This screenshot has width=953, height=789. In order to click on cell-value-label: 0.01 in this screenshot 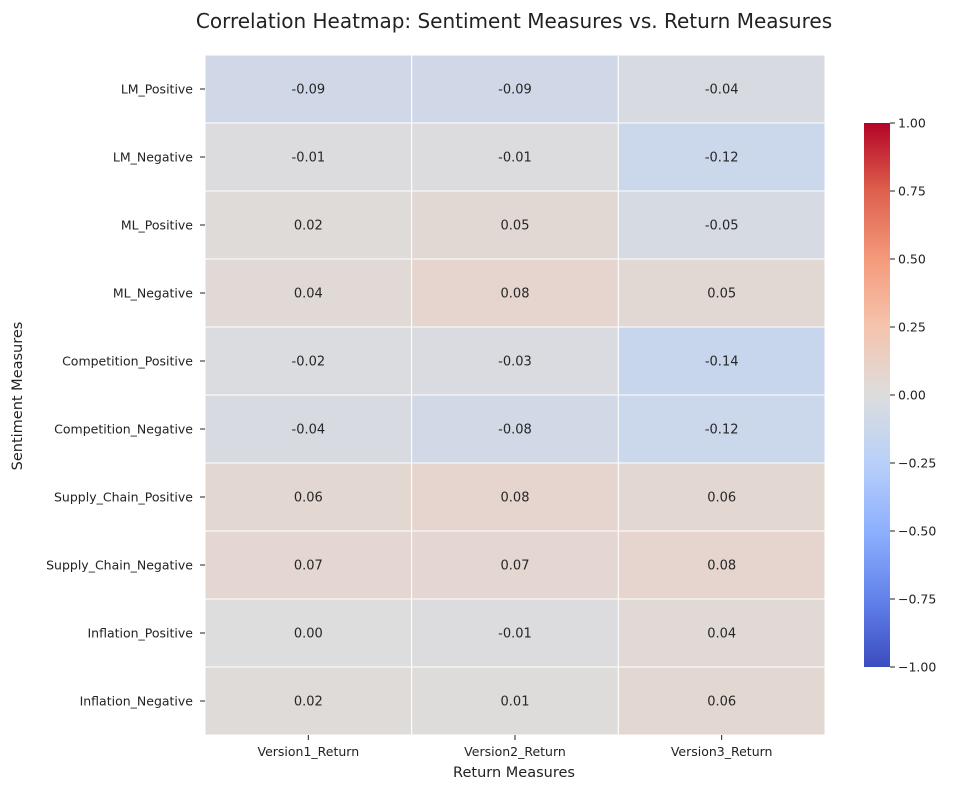, I will do `click(515, 702)`.